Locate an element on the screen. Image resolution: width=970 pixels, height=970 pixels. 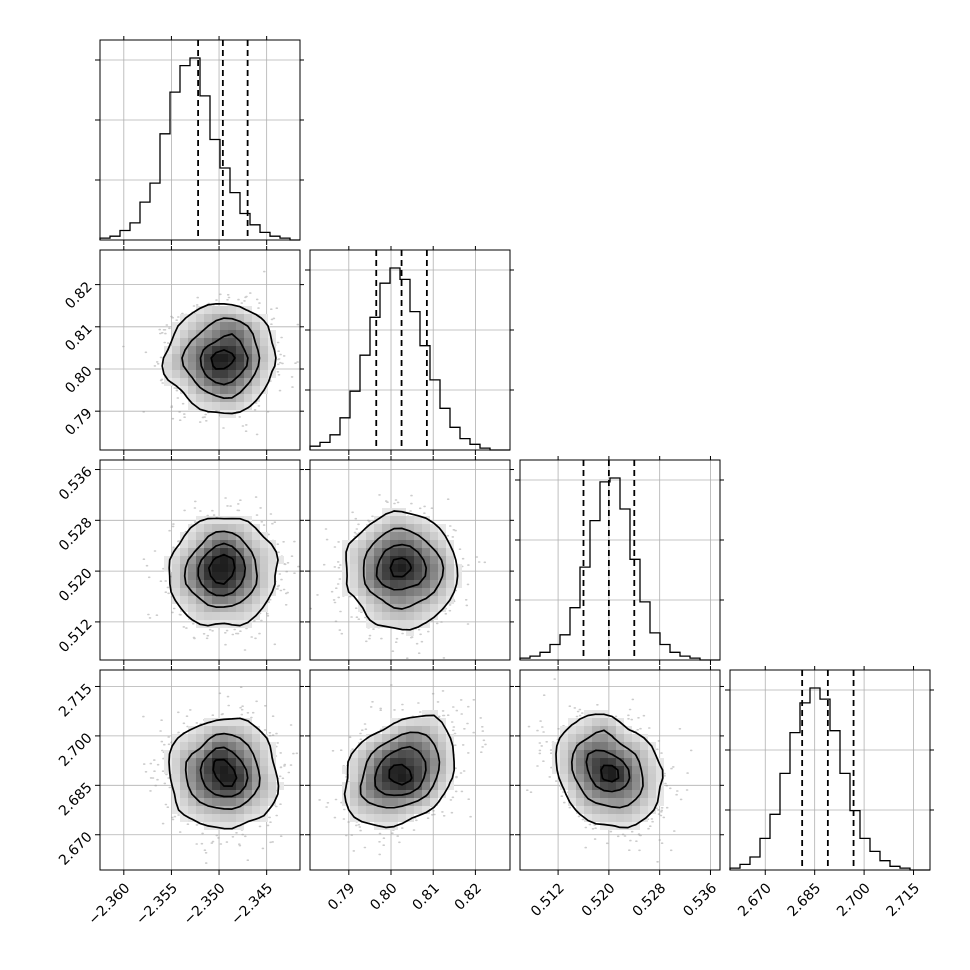
histogram-outline is located at coordinates (829, 779).